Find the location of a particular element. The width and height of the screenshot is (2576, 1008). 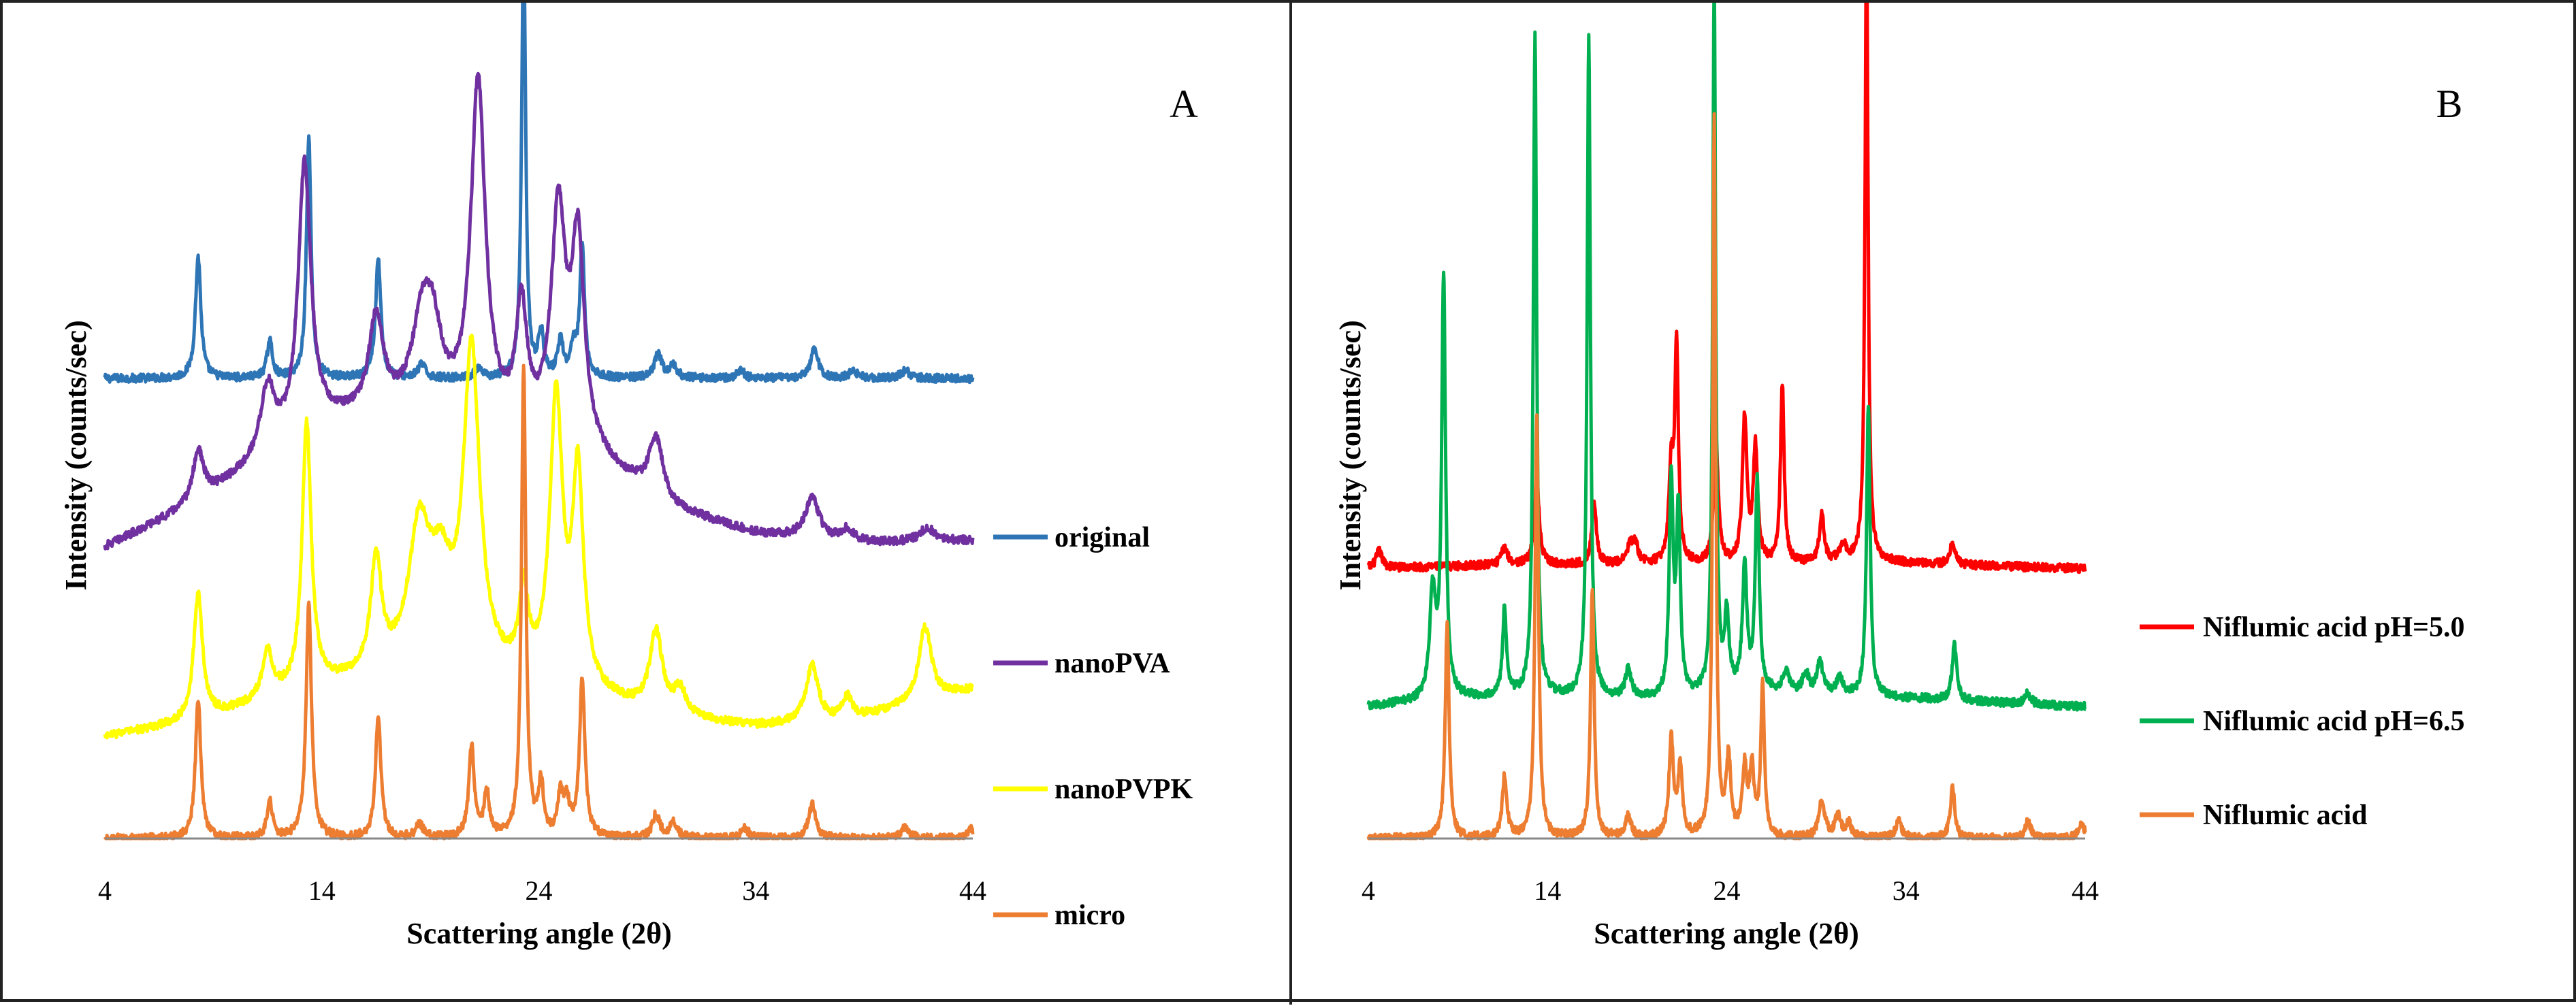

panel-b-label: B is located at coordinates (2450, 104).